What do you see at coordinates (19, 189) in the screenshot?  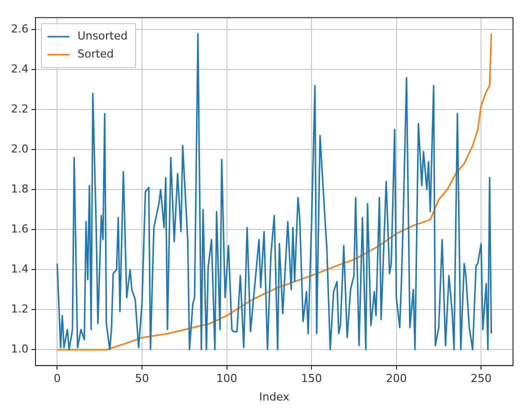 I see `y-tick-label: 1.8` at bounding box center [19, 189].